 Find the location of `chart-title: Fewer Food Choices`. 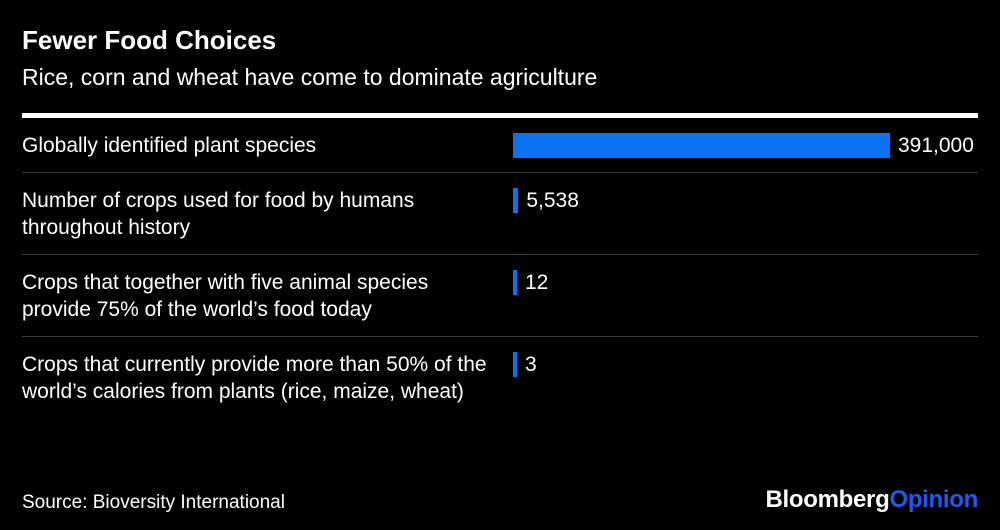

chart-title: Fewer Food Choices is located at coordinates (149, 40).